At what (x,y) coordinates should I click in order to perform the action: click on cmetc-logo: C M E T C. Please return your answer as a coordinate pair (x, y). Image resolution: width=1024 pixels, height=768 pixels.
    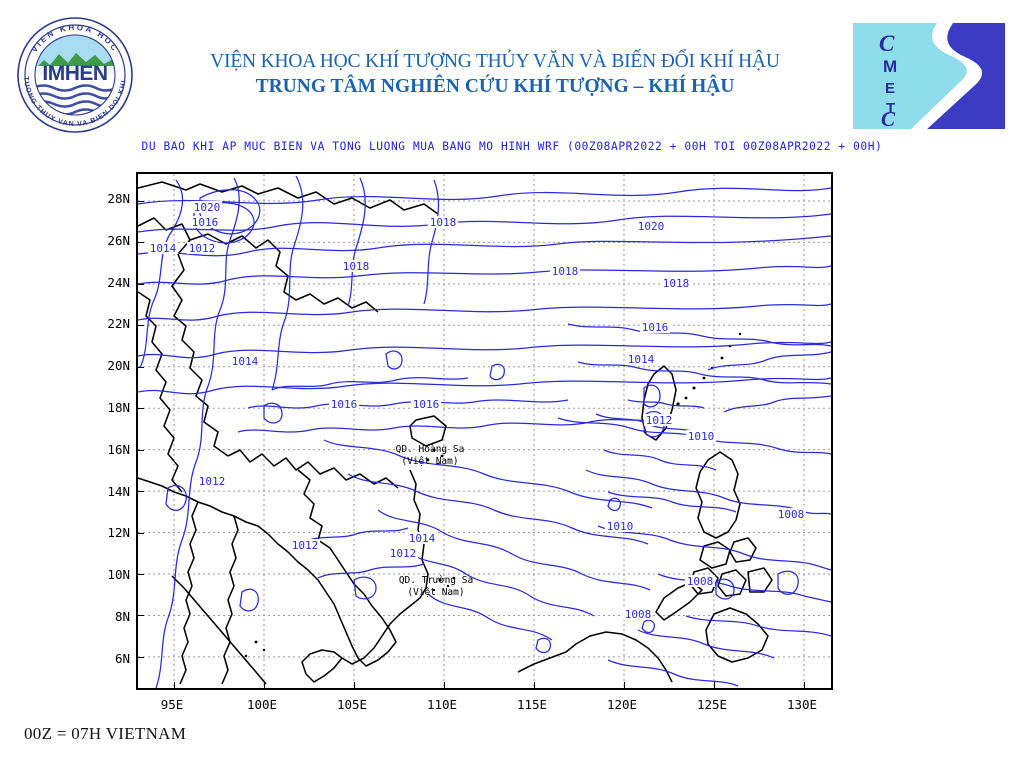
    Looking at the image, I should click on (929, 77).